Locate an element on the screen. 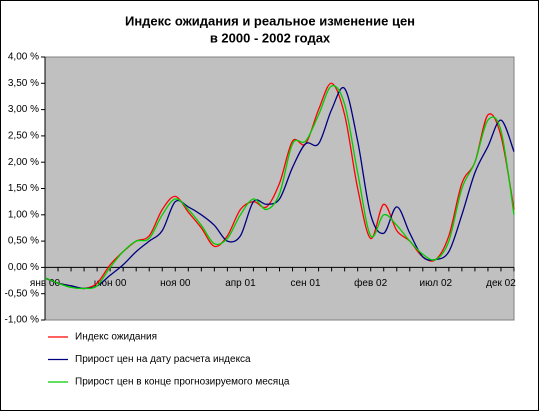 The height and width of the screenshot is (411, 539). x-tick-label: дек 02 is located at coordinates (501, 283).